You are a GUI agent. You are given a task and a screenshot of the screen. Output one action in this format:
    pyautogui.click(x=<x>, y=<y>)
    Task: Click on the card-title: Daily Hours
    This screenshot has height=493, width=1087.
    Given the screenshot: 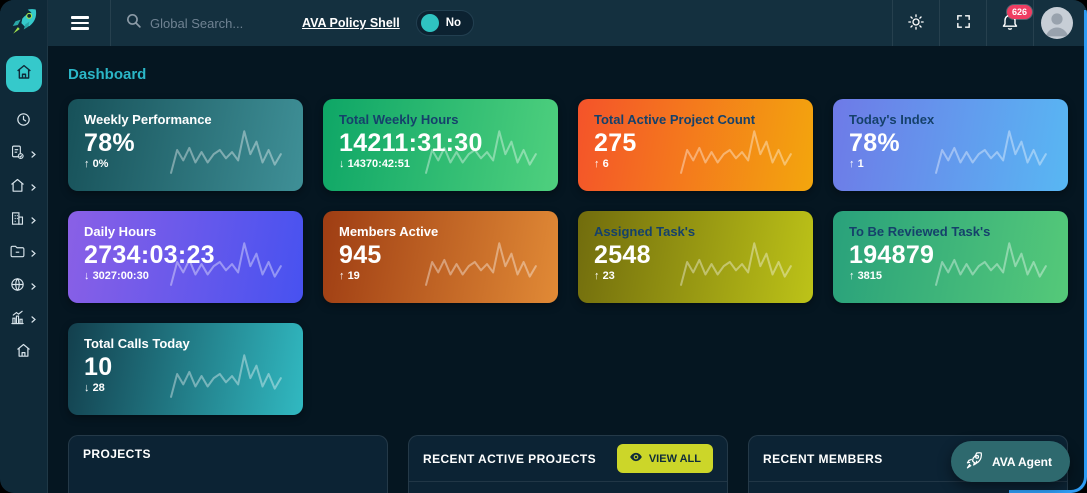 What is the action you would take?
    pyautogui.click(x=120, y=231)
    